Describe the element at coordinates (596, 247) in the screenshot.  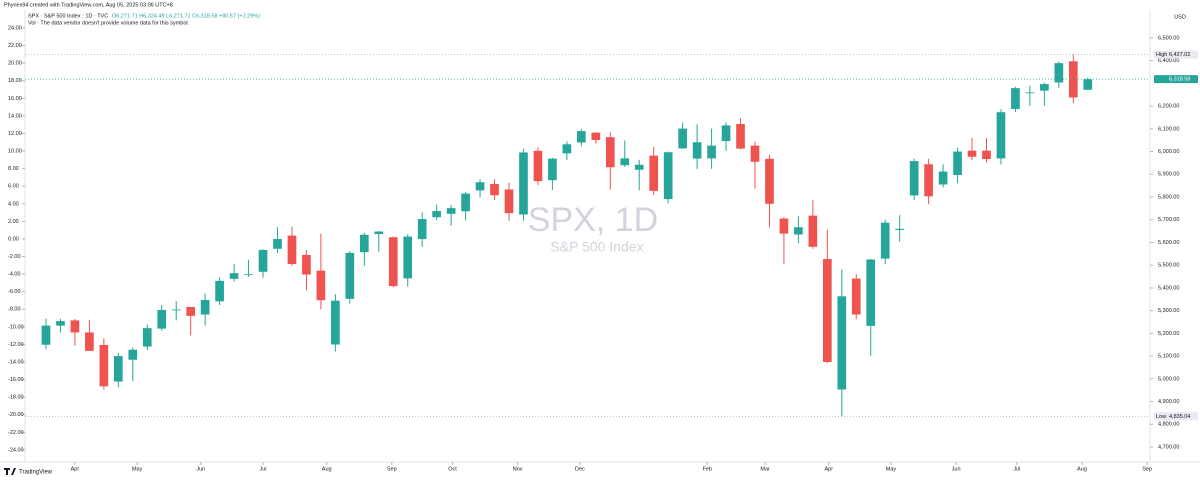
I see `watermark-subtitle: S&P 500 Index` at that location.